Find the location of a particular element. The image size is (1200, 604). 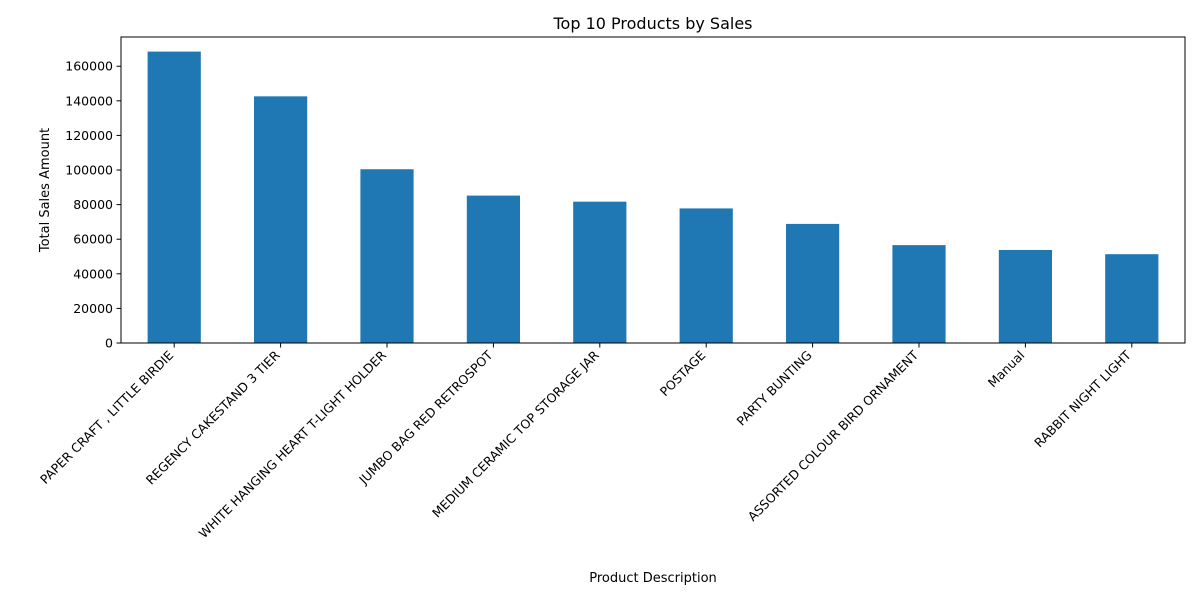

y-axis-label: Total Sales Amount is located at coordinates (45, 190).